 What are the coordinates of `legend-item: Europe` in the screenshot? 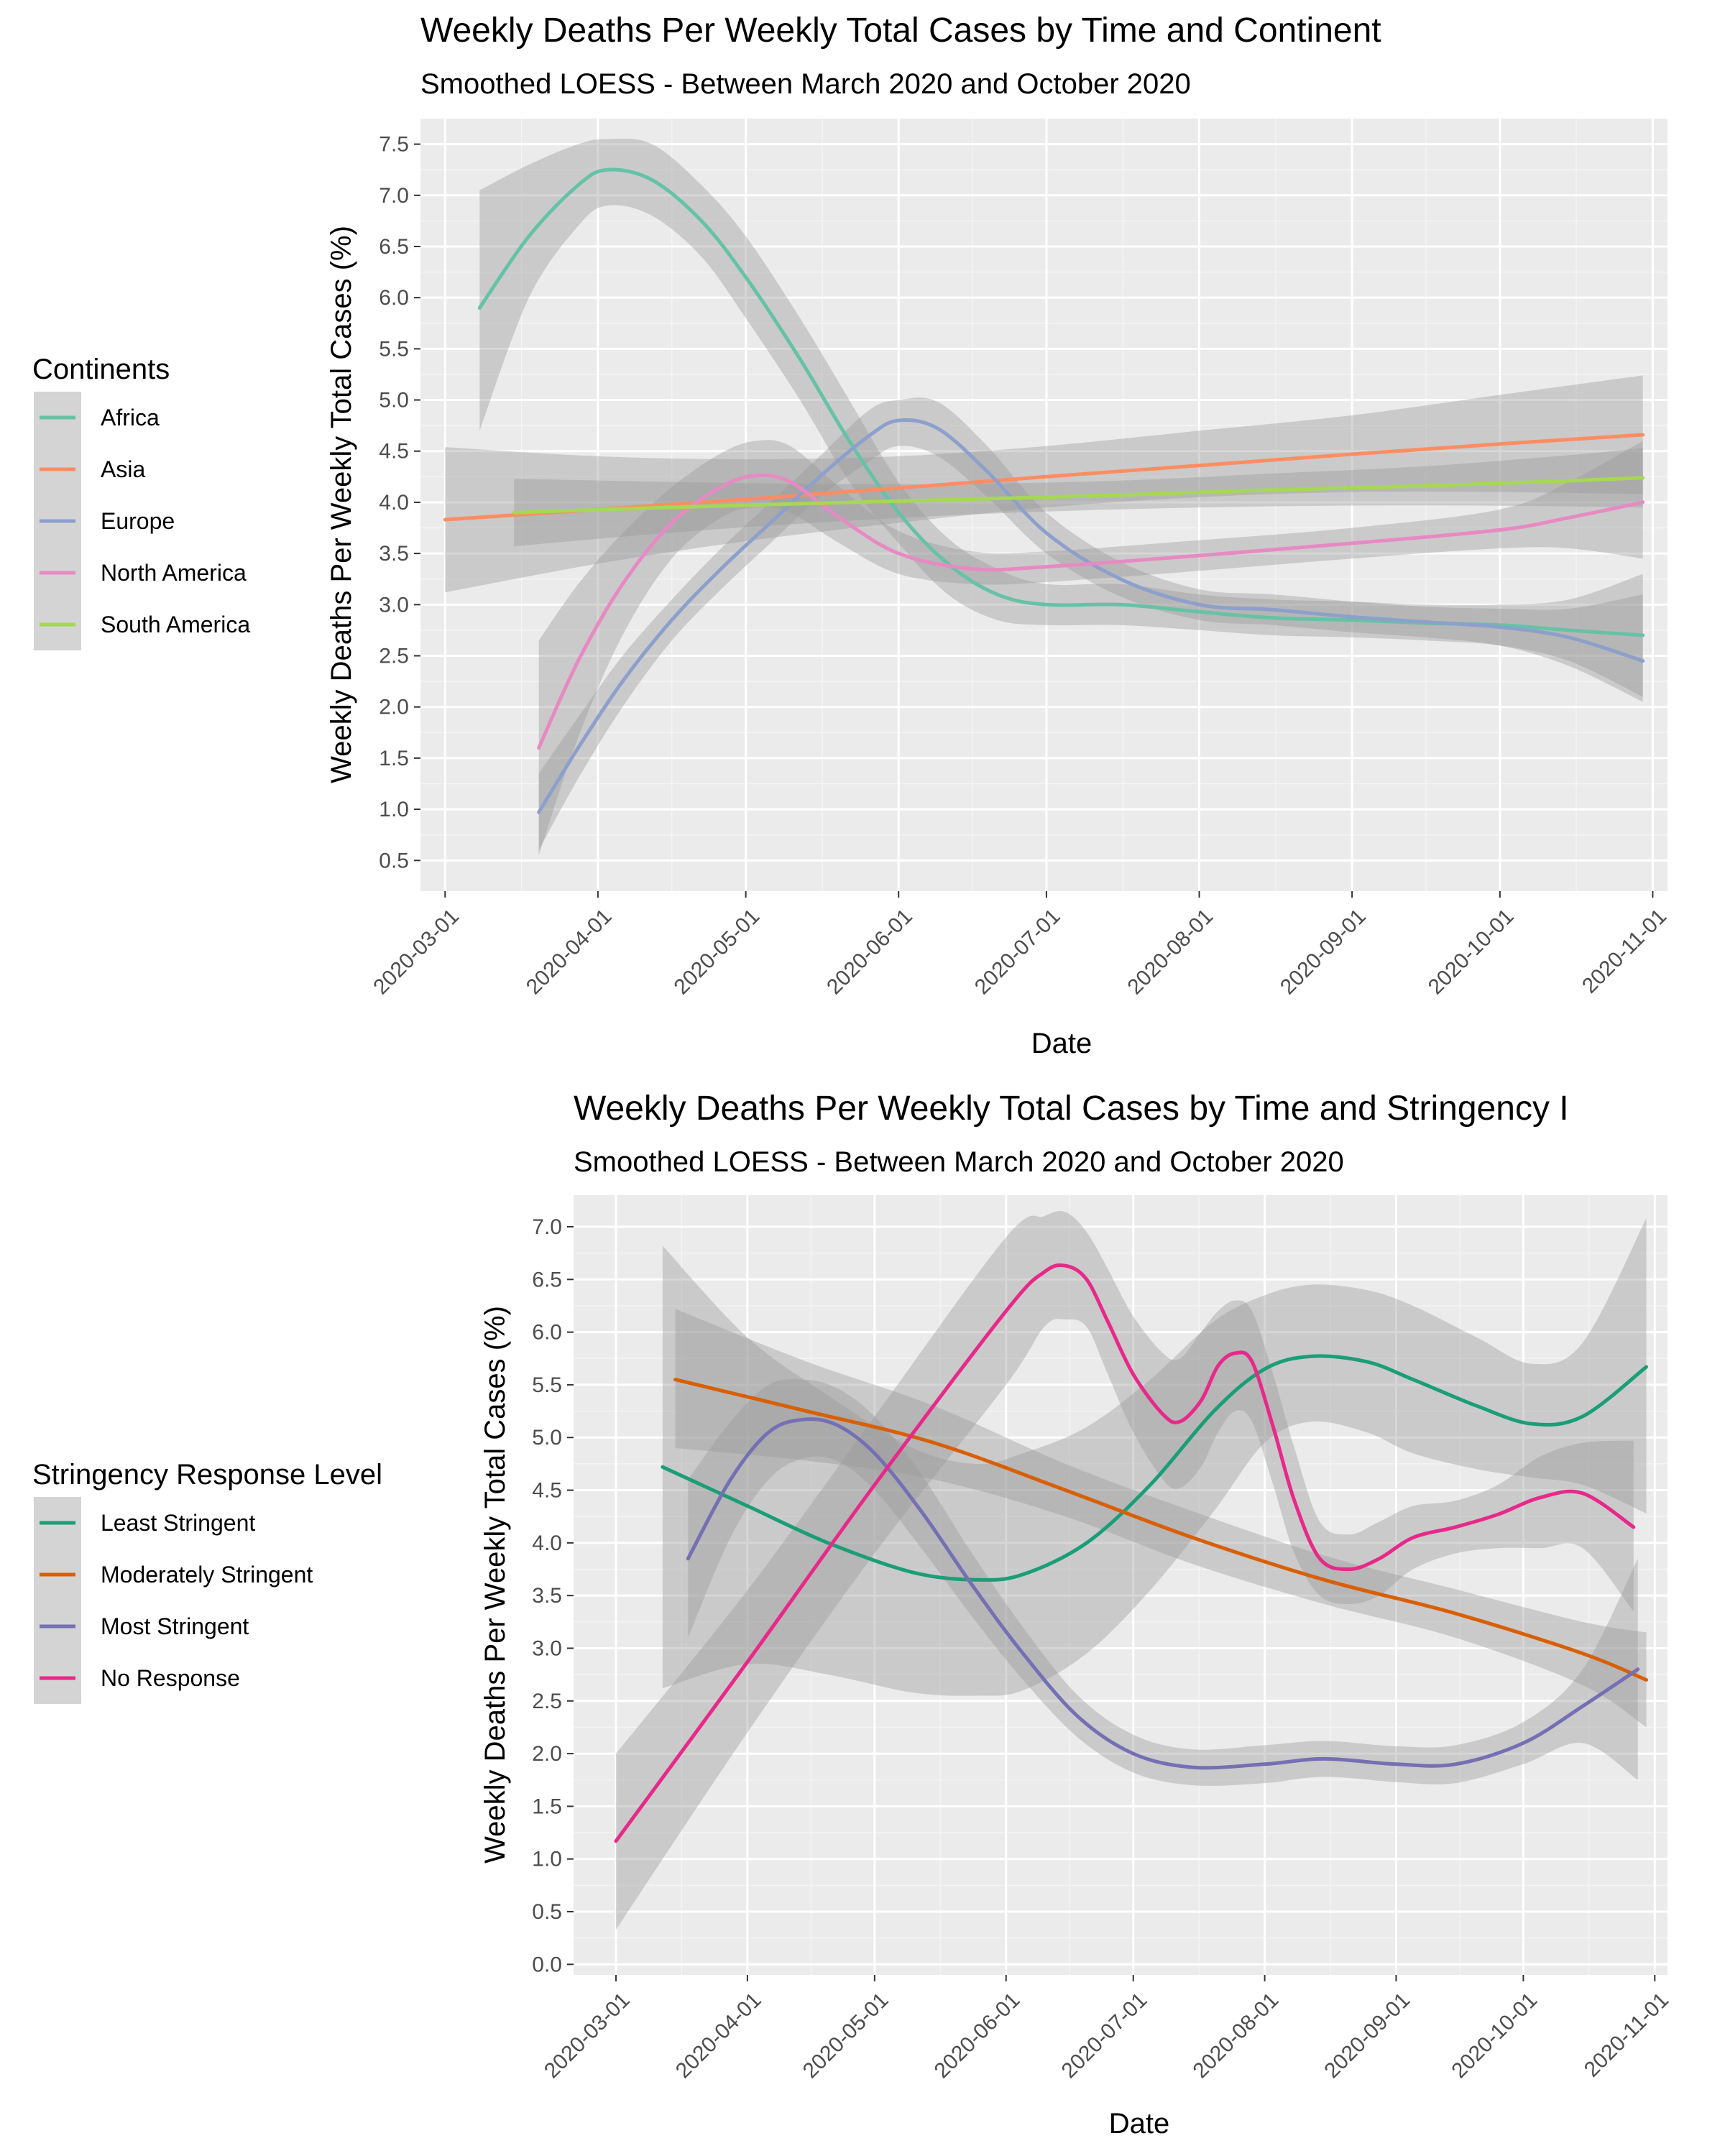 It's located at (104, 521).